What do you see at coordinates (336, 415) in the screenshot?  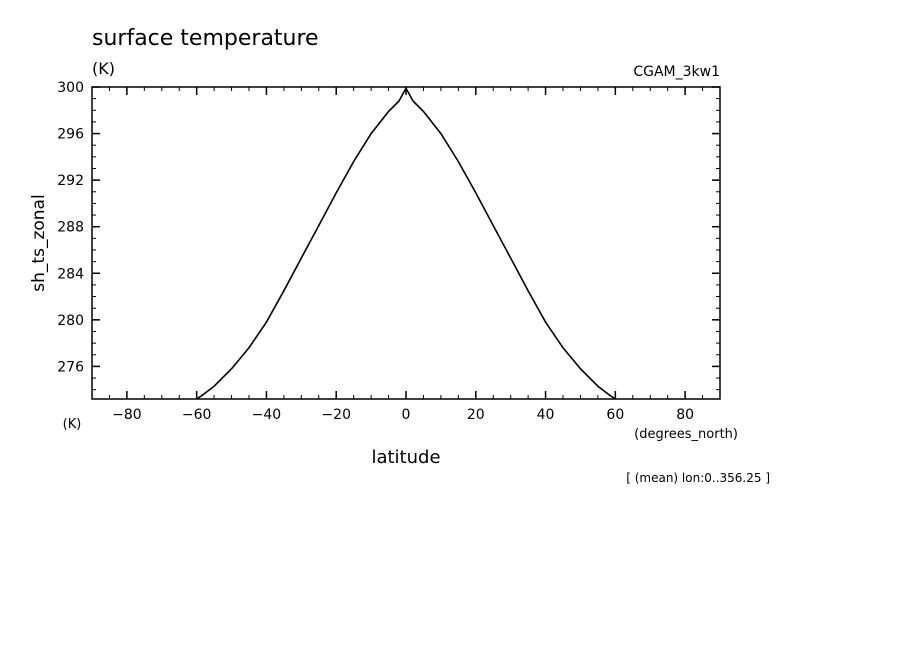 I see `x-tick-label: −20` at bounding box center [336, 415].